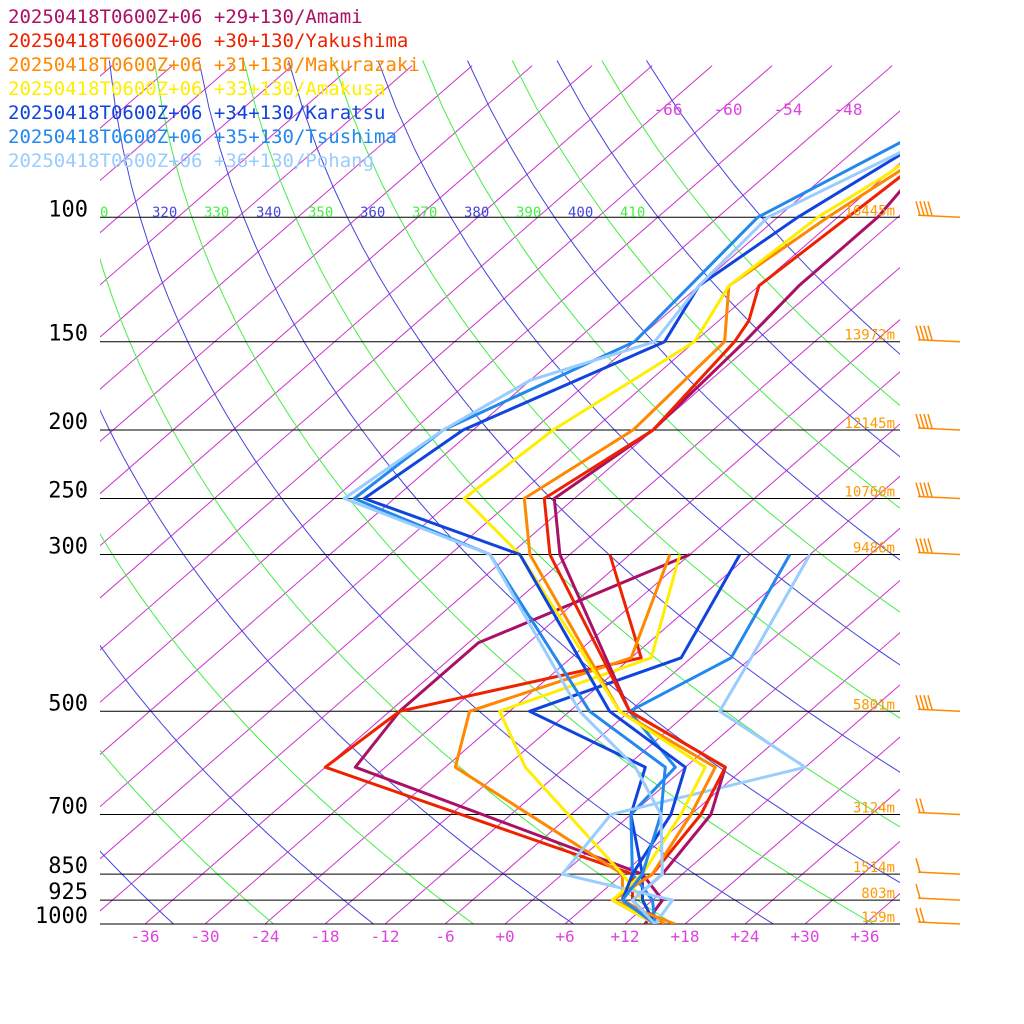 The image size is (1024, 1024). Describe the element at coordinates (869, 211) in the screenshot. I see `height-label: 16445m` at that location.